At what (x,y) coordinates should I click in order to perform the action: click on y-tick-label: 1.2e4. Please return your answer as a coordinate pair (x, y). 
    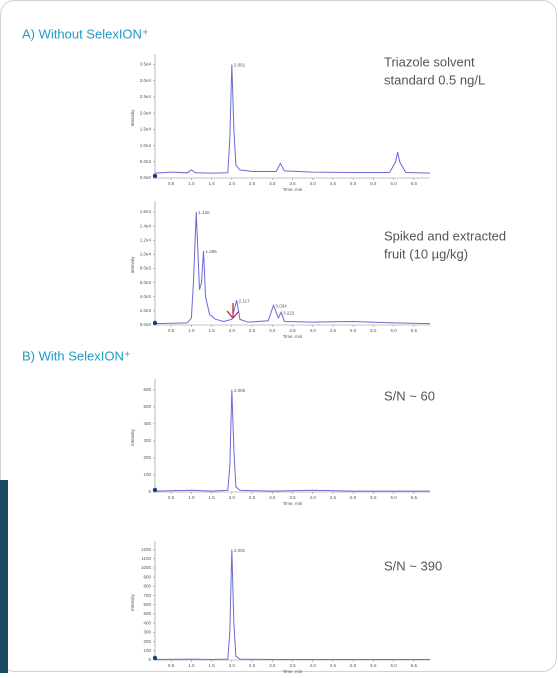
    Looking at the image, I should click on (146, 239).